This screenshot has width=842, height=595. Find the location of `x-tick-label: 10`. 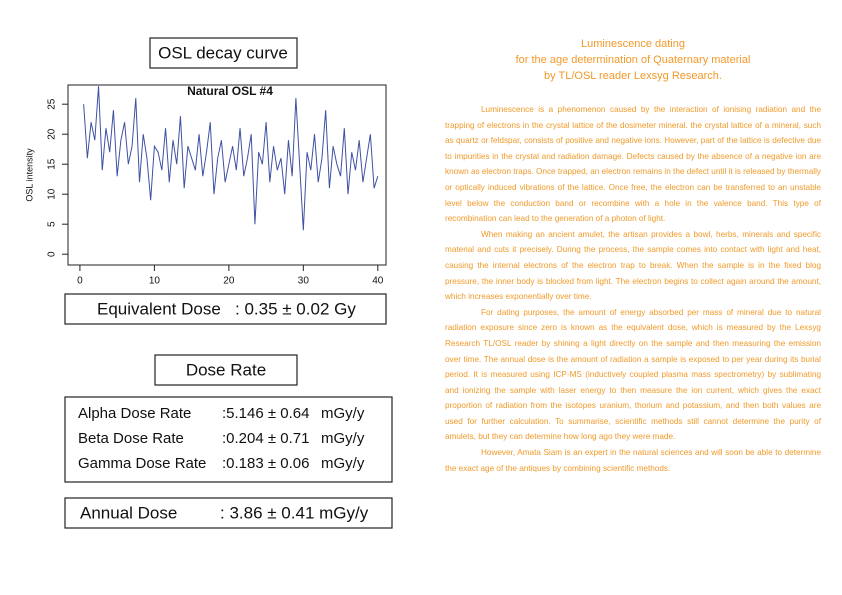

x-tick-label: 10 is located at coordinates (155, 281).